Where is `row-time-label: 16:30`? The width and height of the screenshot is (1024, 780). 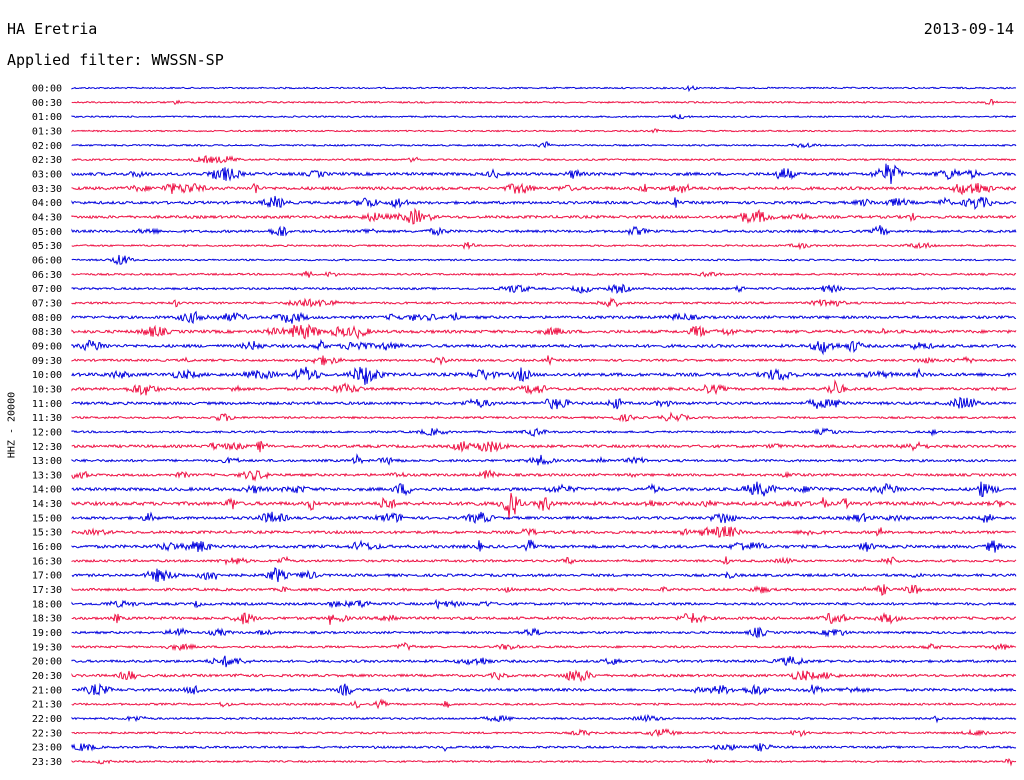
row-time-label: 16:30 is located at coordinates (47, 561).